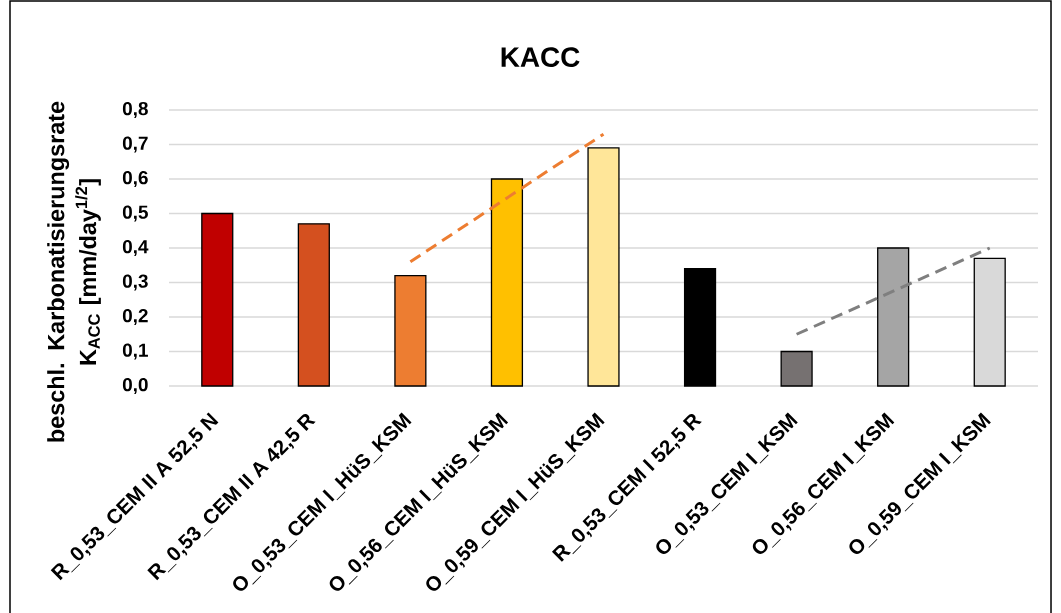  I want to click on y-tick-label: 0,4, so click(135, 248).